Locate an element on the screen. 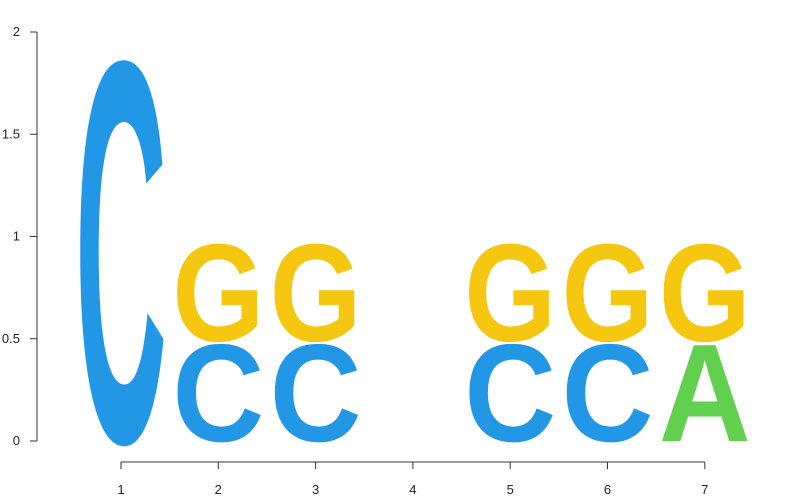  x-tick-label: 6 is located at coordinates (607, 489).